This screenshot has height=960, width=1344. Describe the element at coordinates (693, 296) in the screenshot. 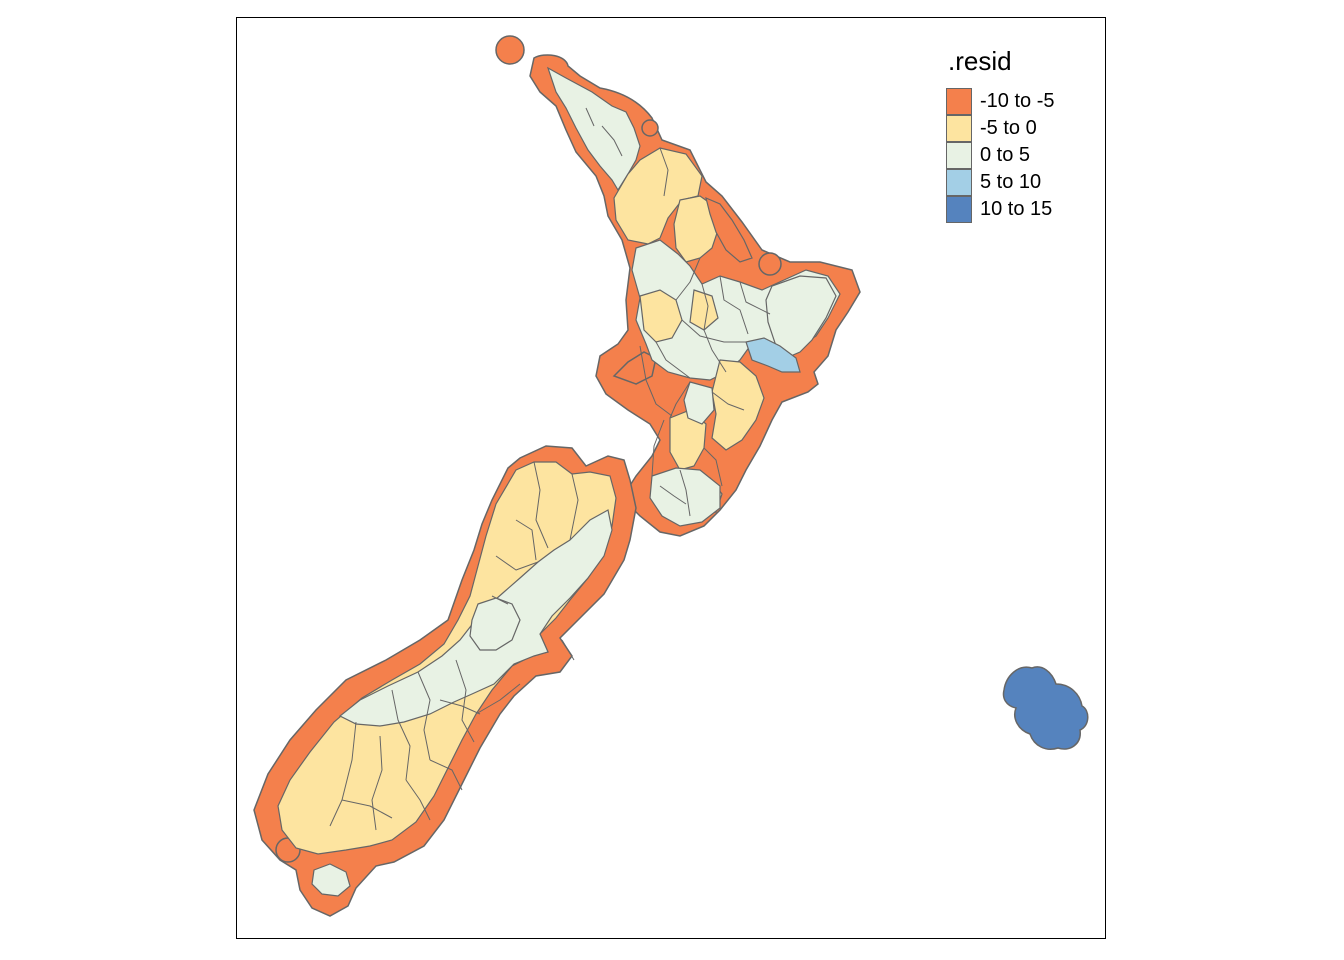

I see `north-island-region` at that location.